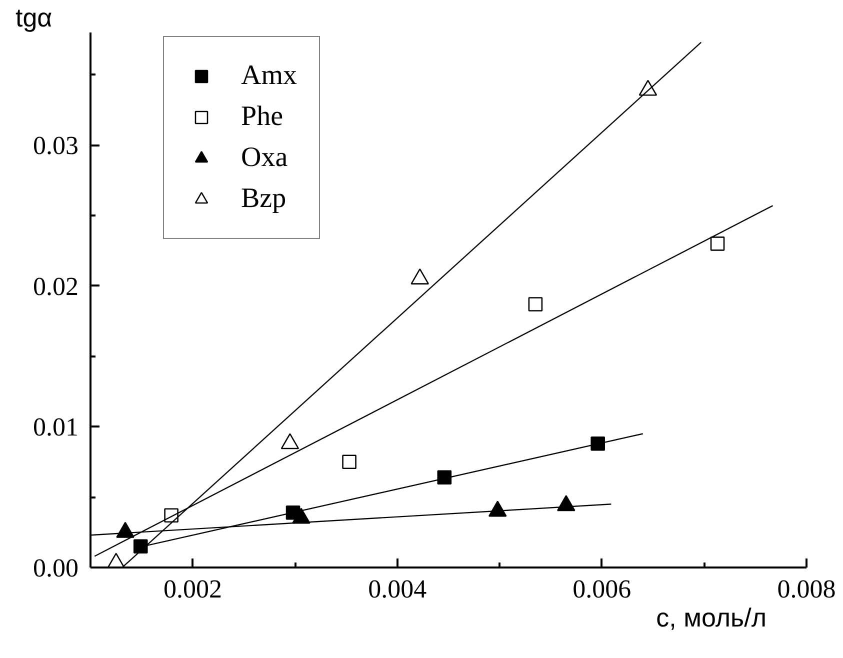  What do you see at coordinates (602, 589) in the screenshot?
I see `x-tick-label: 0.006` at bounding box center [602, 589].